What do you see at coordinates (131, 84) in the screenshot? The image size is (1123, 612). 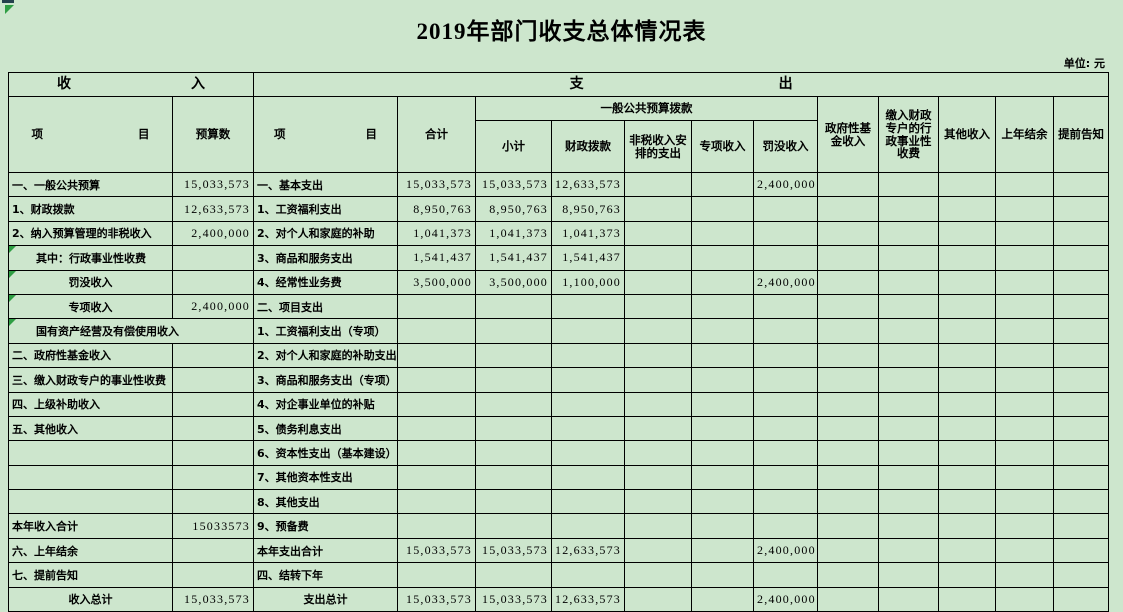 I see `header-income-section: 收 入` at bounding box center [131, 84].